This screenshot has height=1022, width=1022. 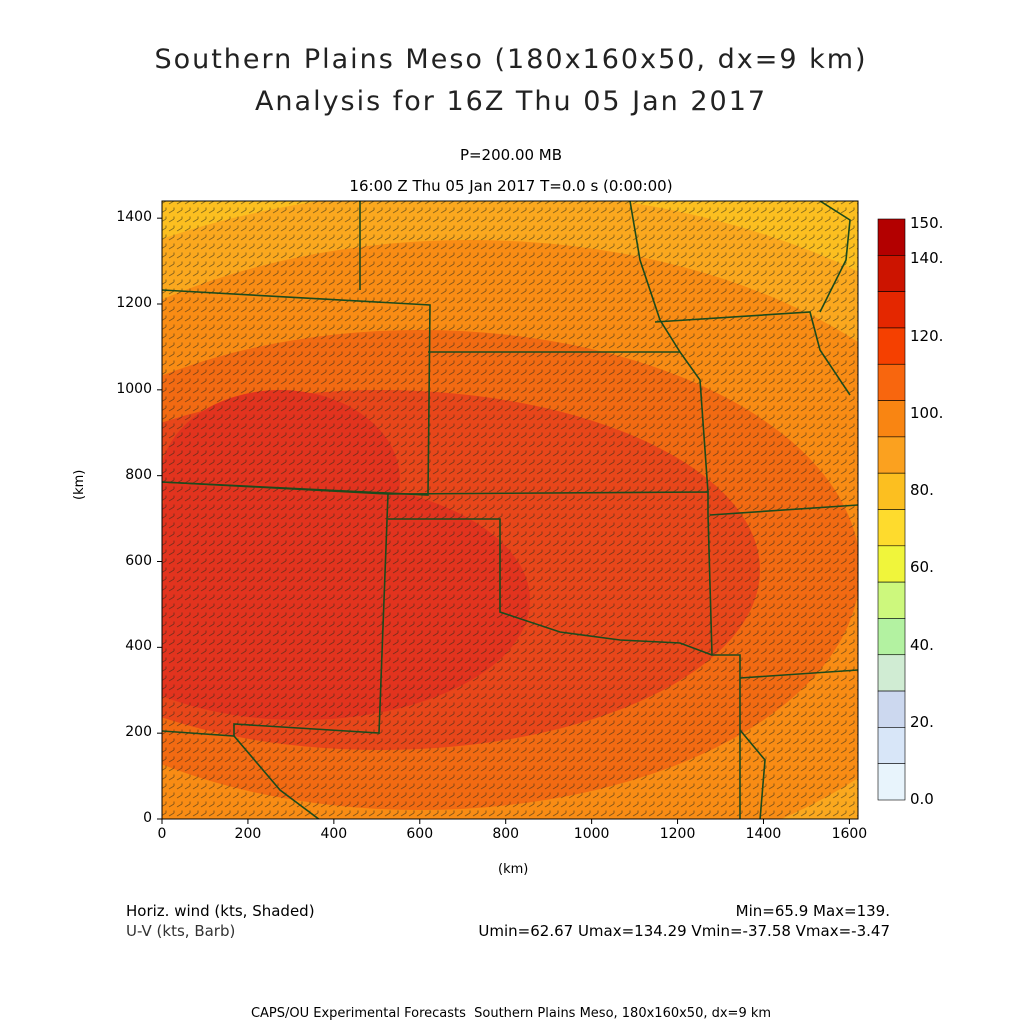 I want to click on x-tick-label: 1600, so click(x=849, y=834).